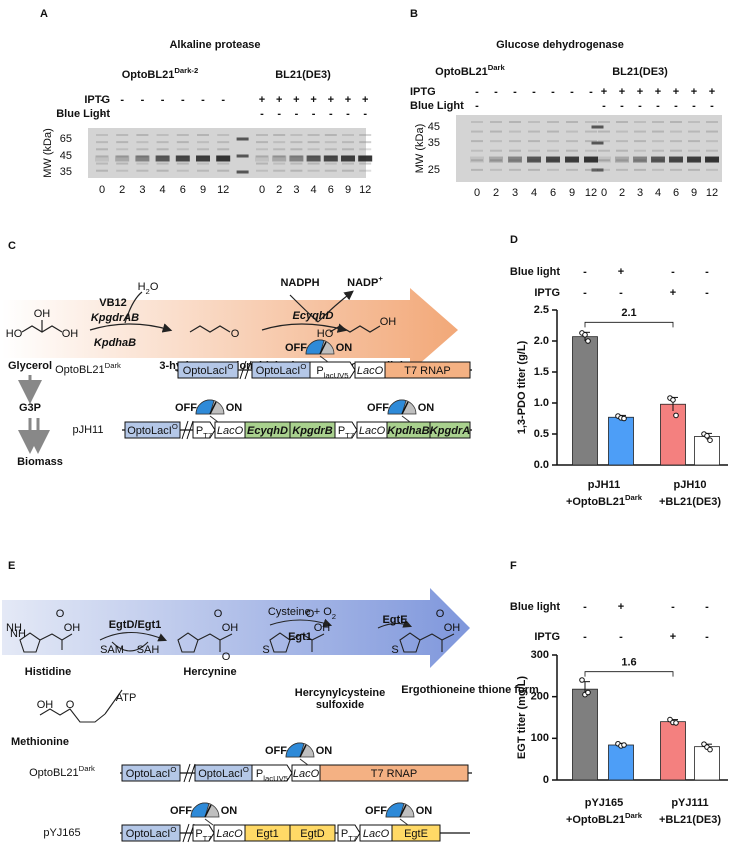 The image size is (750, 865). Describe the element at coordinates (420, 149) in the screenshot. I see `gel-ylabel: MW (kDa)` at that location.